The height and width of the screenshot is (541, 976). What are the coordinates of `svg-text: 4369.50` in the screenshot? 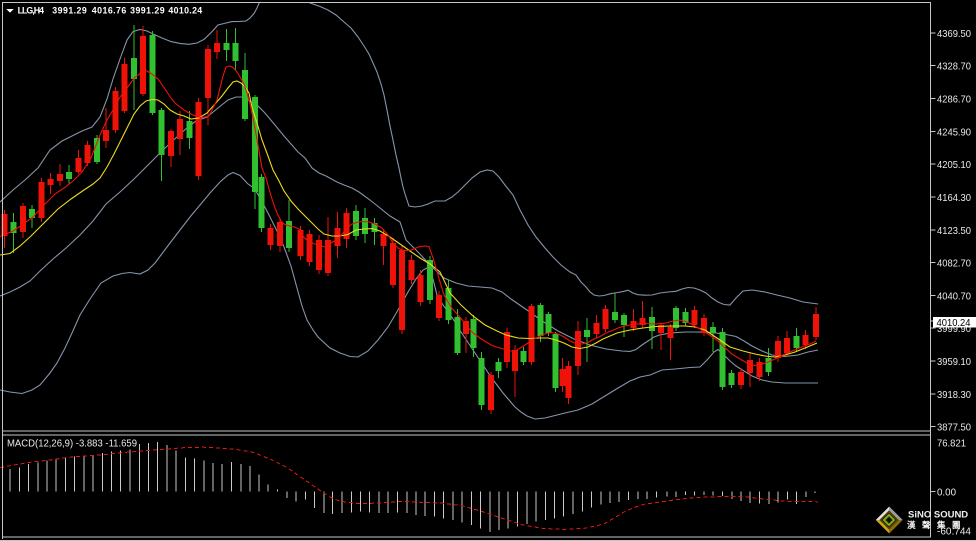 It's located at (954, 34).